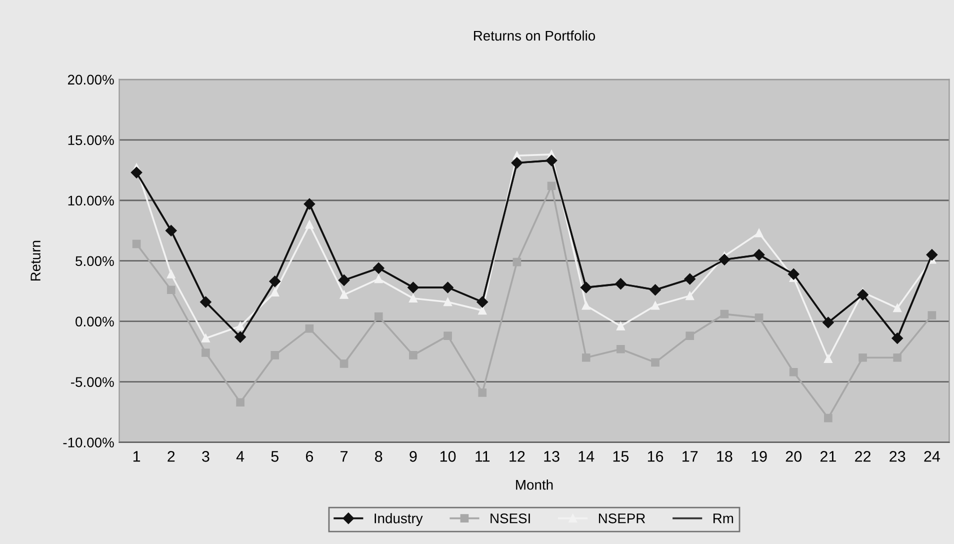  Describe the element at coordinates (95, 321) in the screenshot. I see `y-tick-label: 0.00%` at that location.